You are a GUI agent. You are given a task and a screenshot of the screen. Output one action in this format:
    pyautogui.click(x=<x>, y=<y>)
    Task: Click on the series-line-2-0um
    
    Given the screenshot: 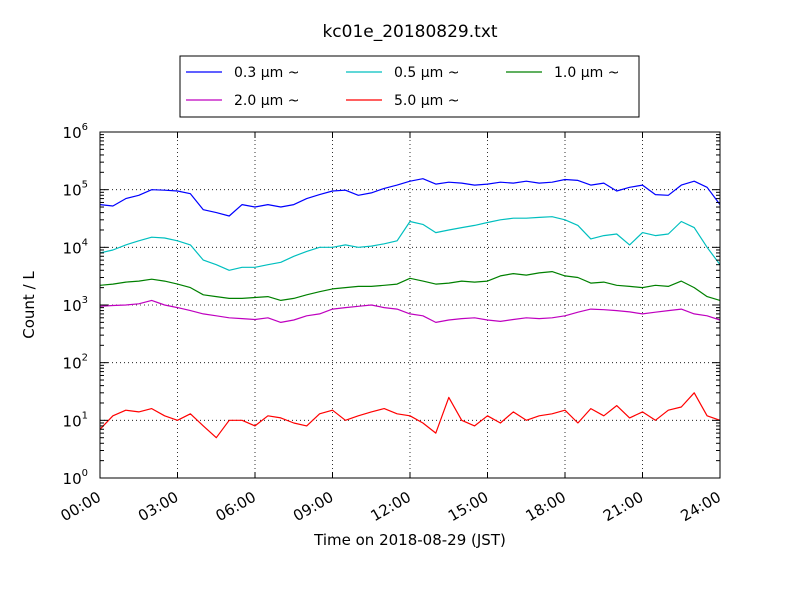 What is the action you would take?
    pyautogui.click(x=410, y=311)
    